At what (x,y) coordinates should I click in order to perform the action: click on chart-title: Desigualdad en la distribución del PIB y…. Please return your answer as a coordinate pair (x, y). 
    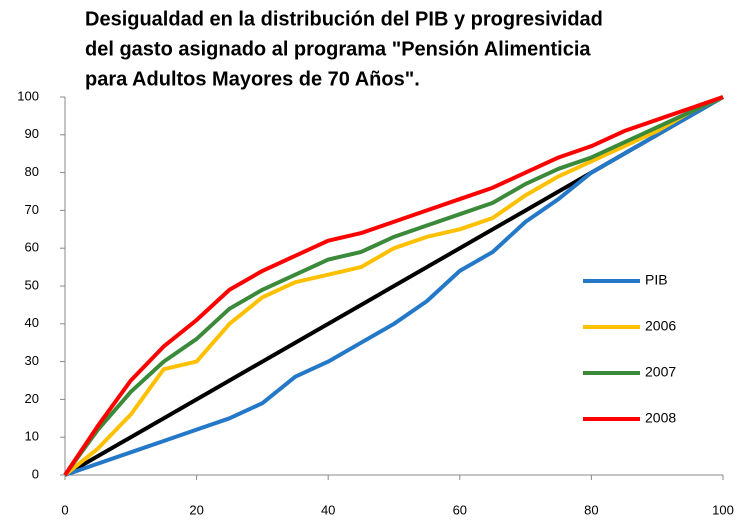
    Looking at the image, I should click on (344, 19).